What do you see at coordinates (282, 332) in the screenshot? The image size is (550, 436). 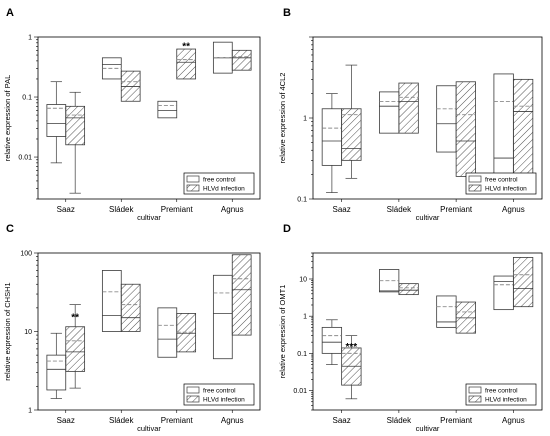 I see `y-axis-label: relative expression of OMT1` at bounding box center [282, 332].